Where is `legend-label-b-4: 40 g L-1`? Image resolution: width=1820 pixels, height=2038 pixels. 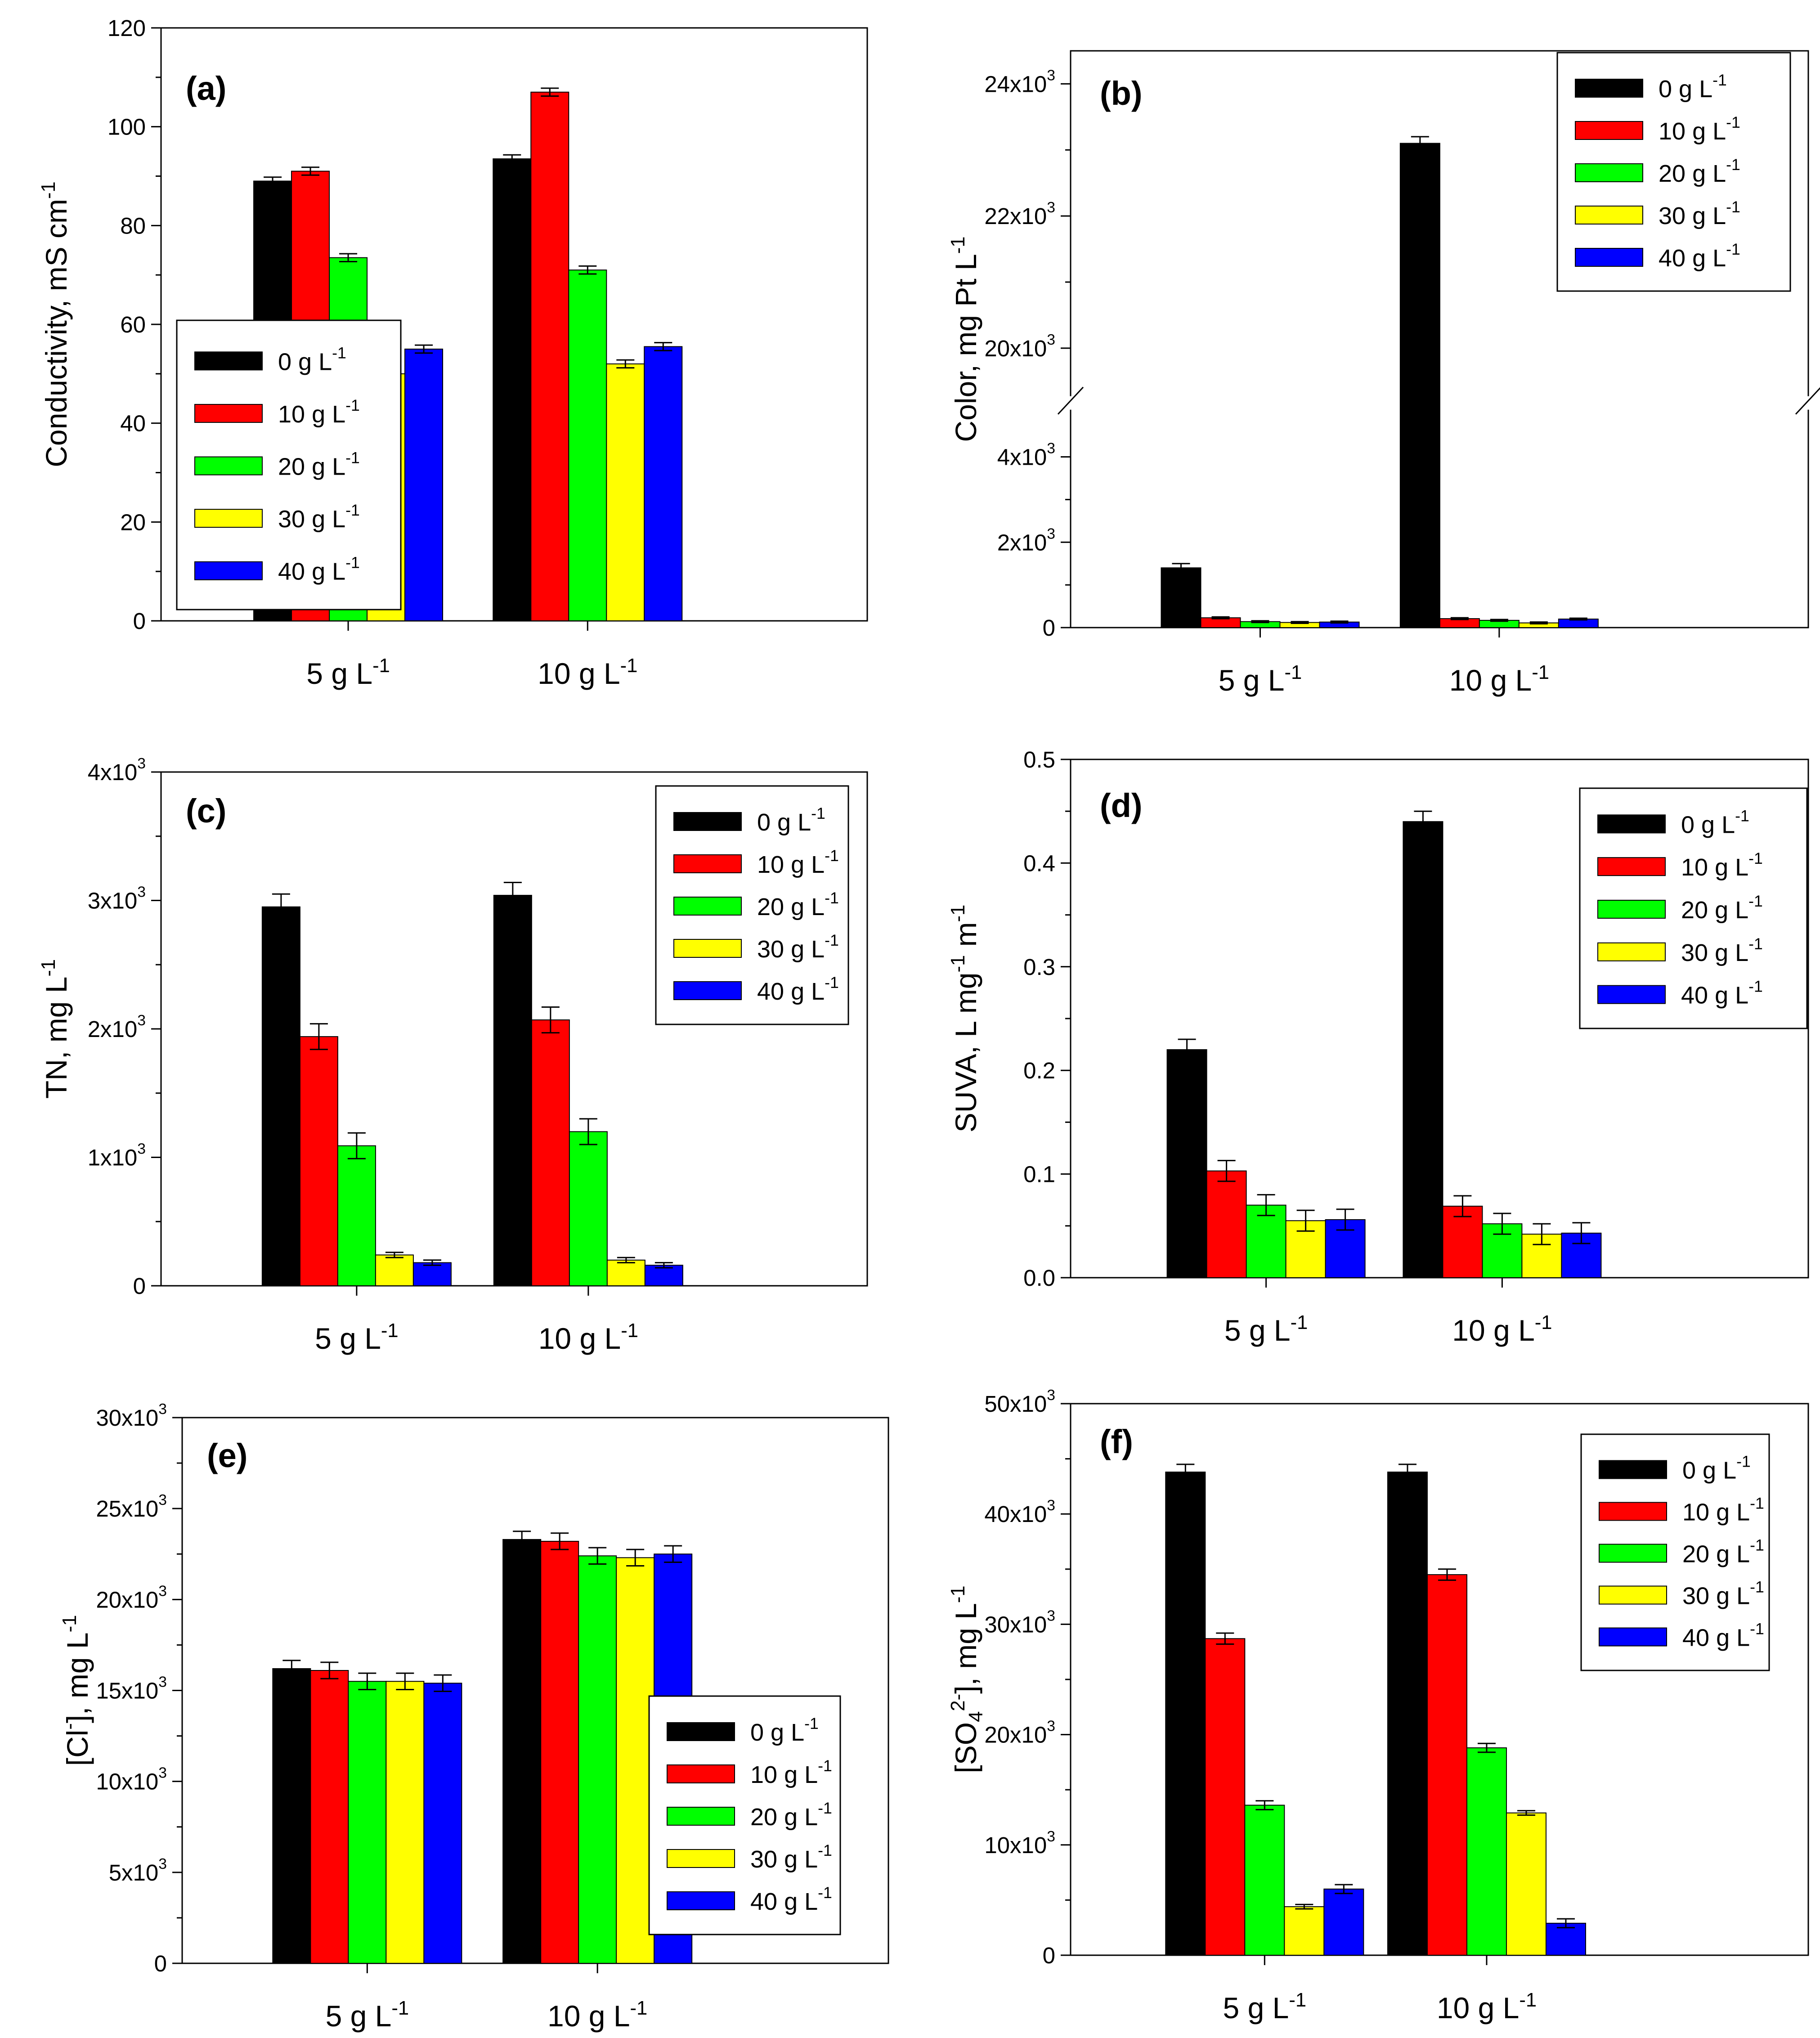
legend-label-b-4: 40 g L-1 is located at coordinates (1699, 256).